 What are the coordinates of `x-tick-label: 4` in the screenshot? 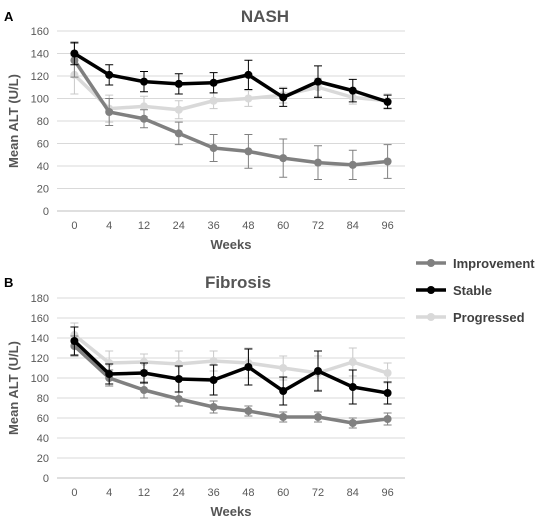 It's located at (109, 226).